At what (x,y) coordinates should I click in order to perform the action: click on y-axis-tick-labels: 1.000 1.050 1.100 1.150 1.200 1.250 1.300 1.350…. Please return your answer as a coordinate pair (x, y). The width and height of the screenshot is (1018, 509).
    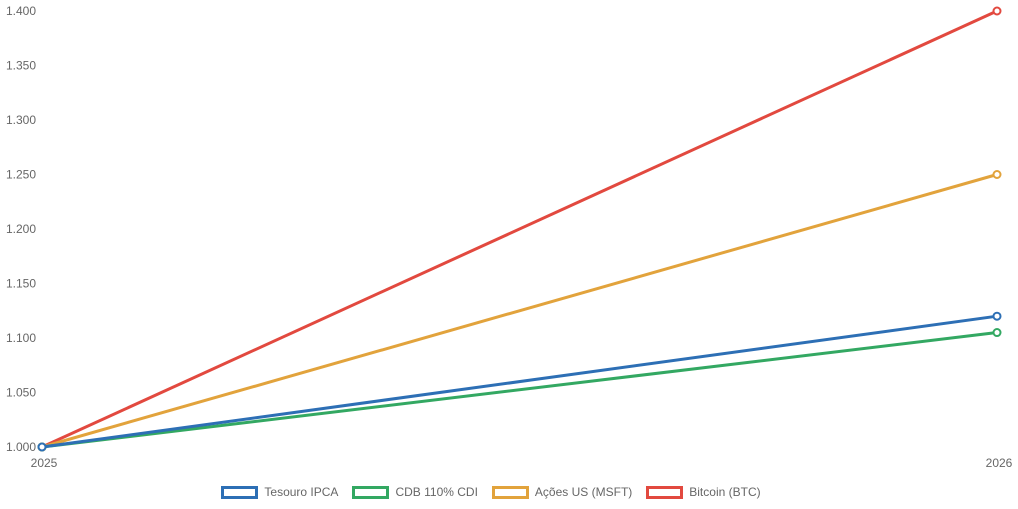
    Looking at the image, I should click on (21, 229).